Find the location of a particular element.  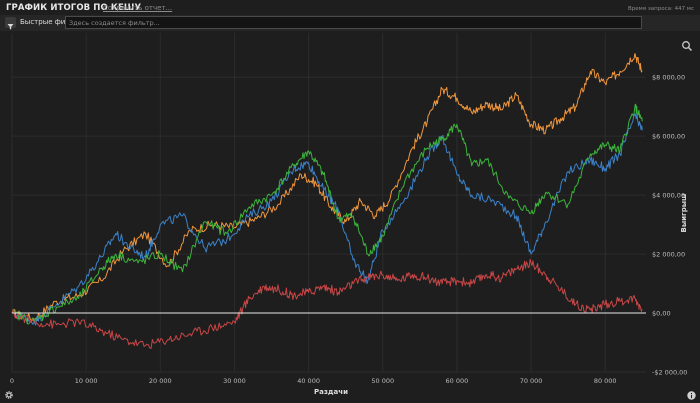

filter-button is located at coordinates (10, 23).